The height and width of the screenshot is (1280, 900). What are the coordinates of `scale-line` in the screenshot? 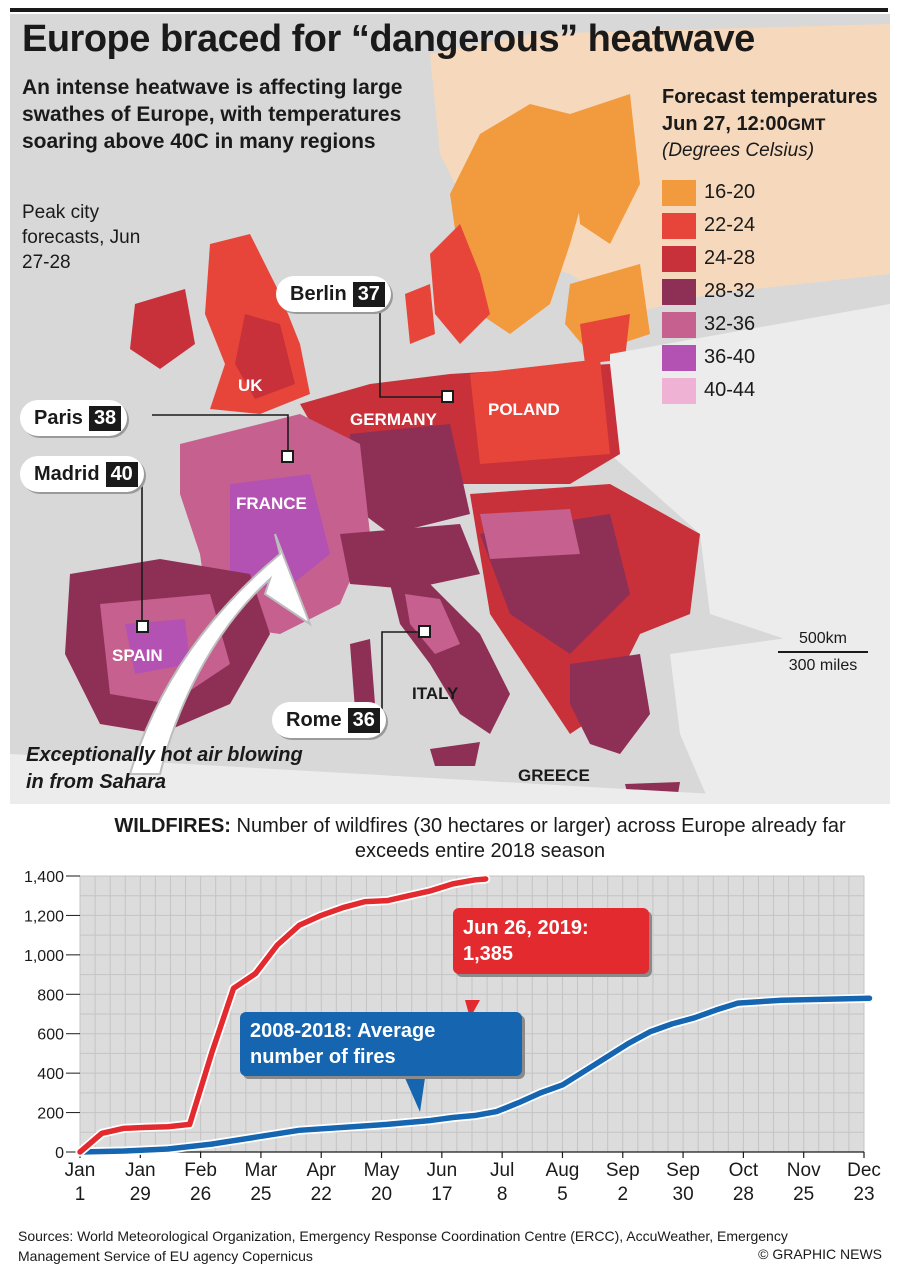 It's located at (823, 652).